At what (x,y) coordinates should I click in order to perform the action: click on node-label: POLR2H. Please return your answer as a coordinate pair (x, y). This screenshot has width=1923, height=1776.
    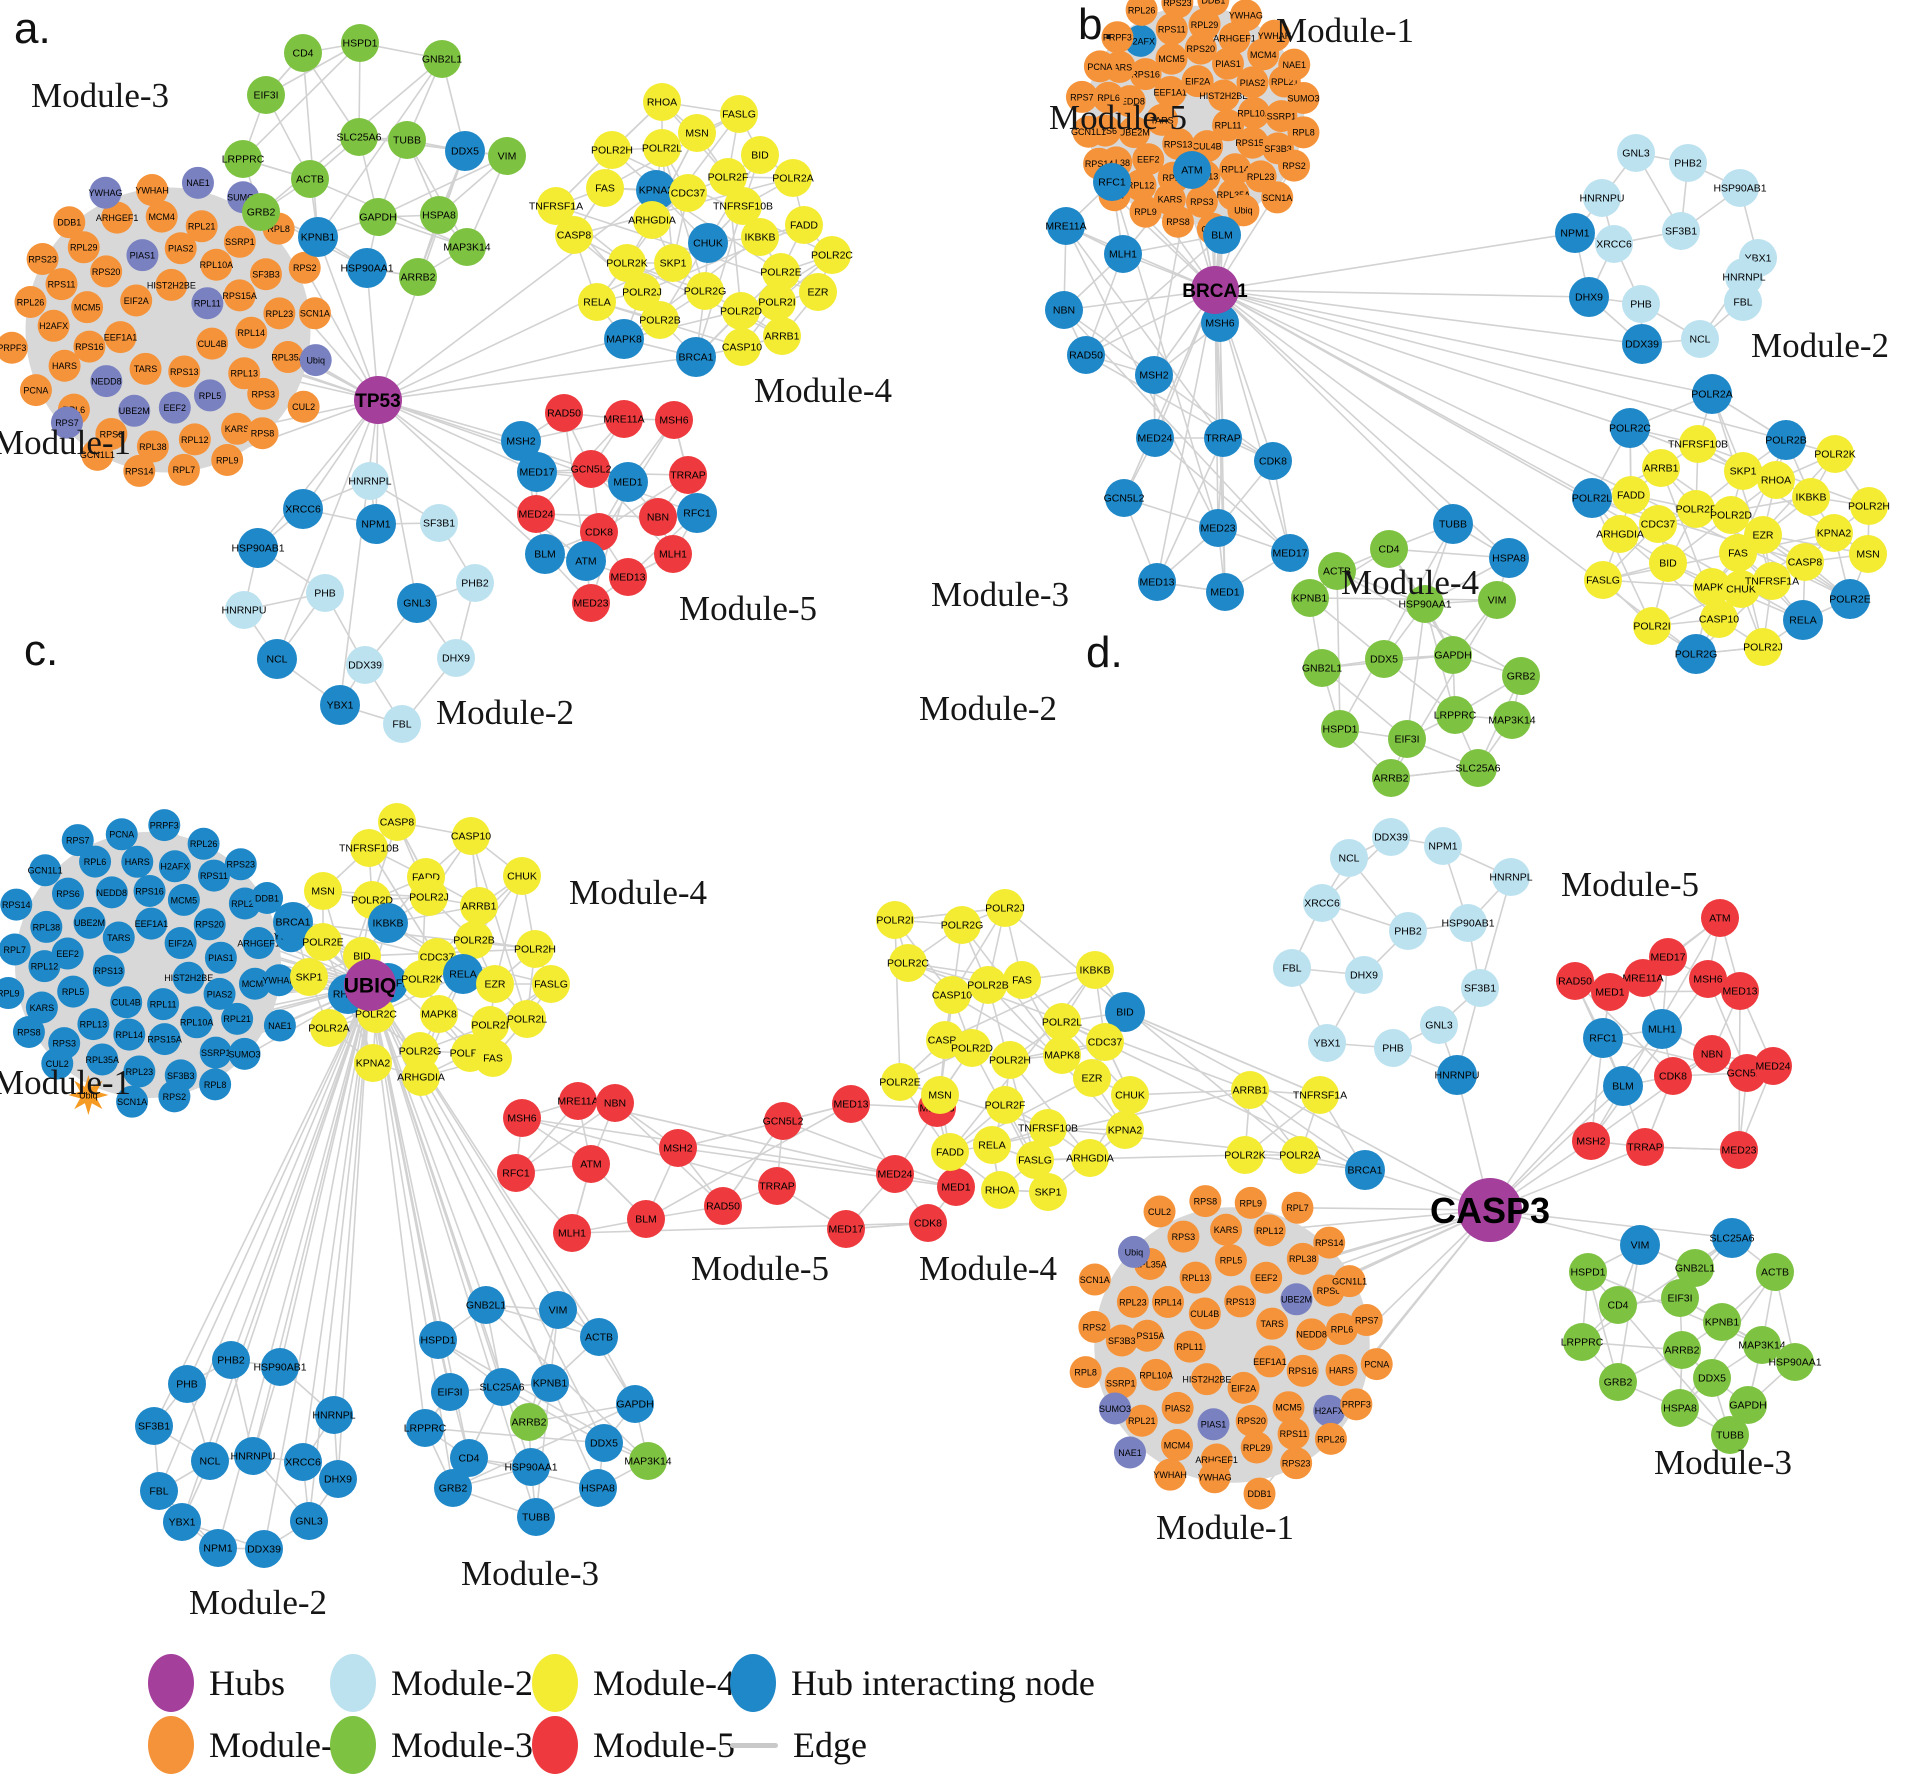
    Looking at the image, I should click on (1010, 1060).